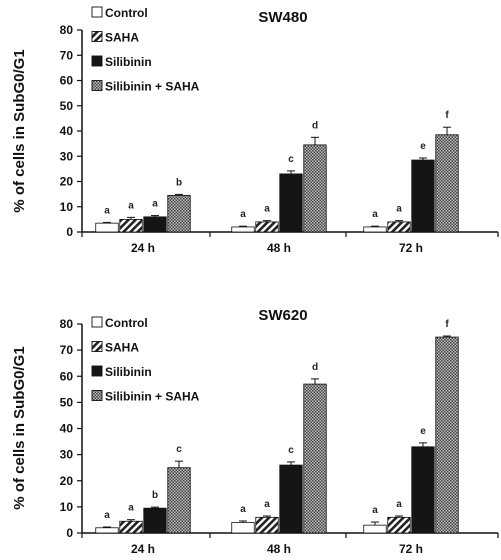  What do you see at coordinates (282, 17) in the screenshot?
I see `chart-title: SW480` at bounding box center [282, 17].